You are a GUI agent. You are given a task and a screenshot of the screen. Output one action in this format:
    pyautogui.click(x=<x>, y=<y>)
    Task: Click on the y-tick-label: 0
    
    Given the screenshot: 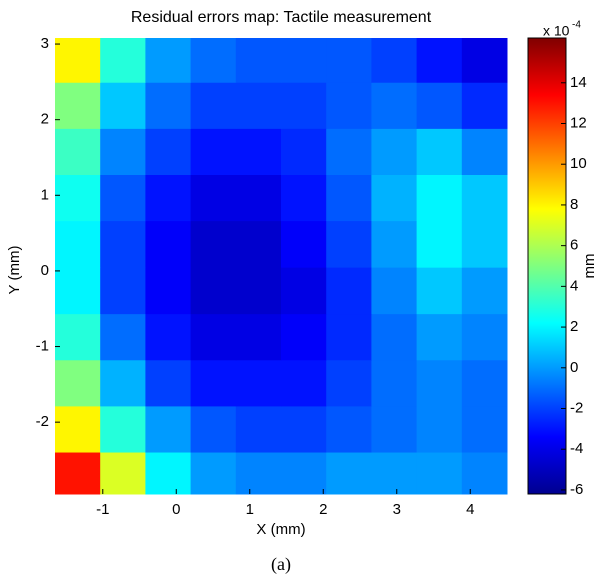 What is the action you would take?
    pyautogui.click(x=45, y=270)
    